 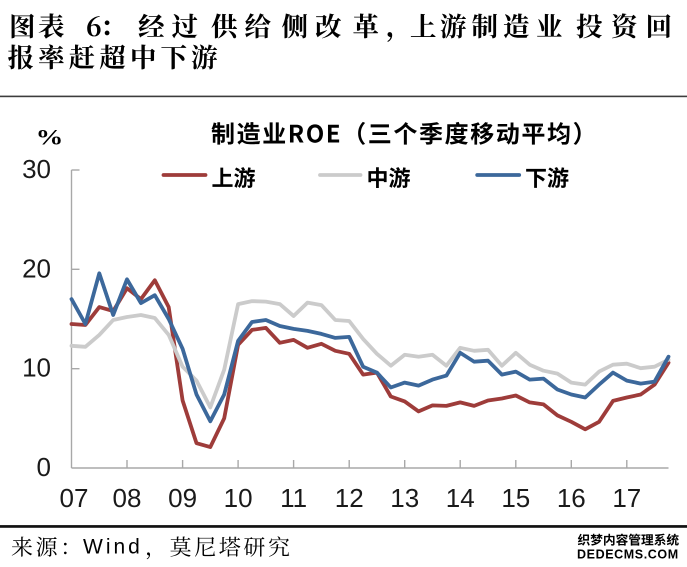 What do you see at coordinates (293, 498) in the screenshot?
I see `svg-text: 11` at bounding box center [293, 498].